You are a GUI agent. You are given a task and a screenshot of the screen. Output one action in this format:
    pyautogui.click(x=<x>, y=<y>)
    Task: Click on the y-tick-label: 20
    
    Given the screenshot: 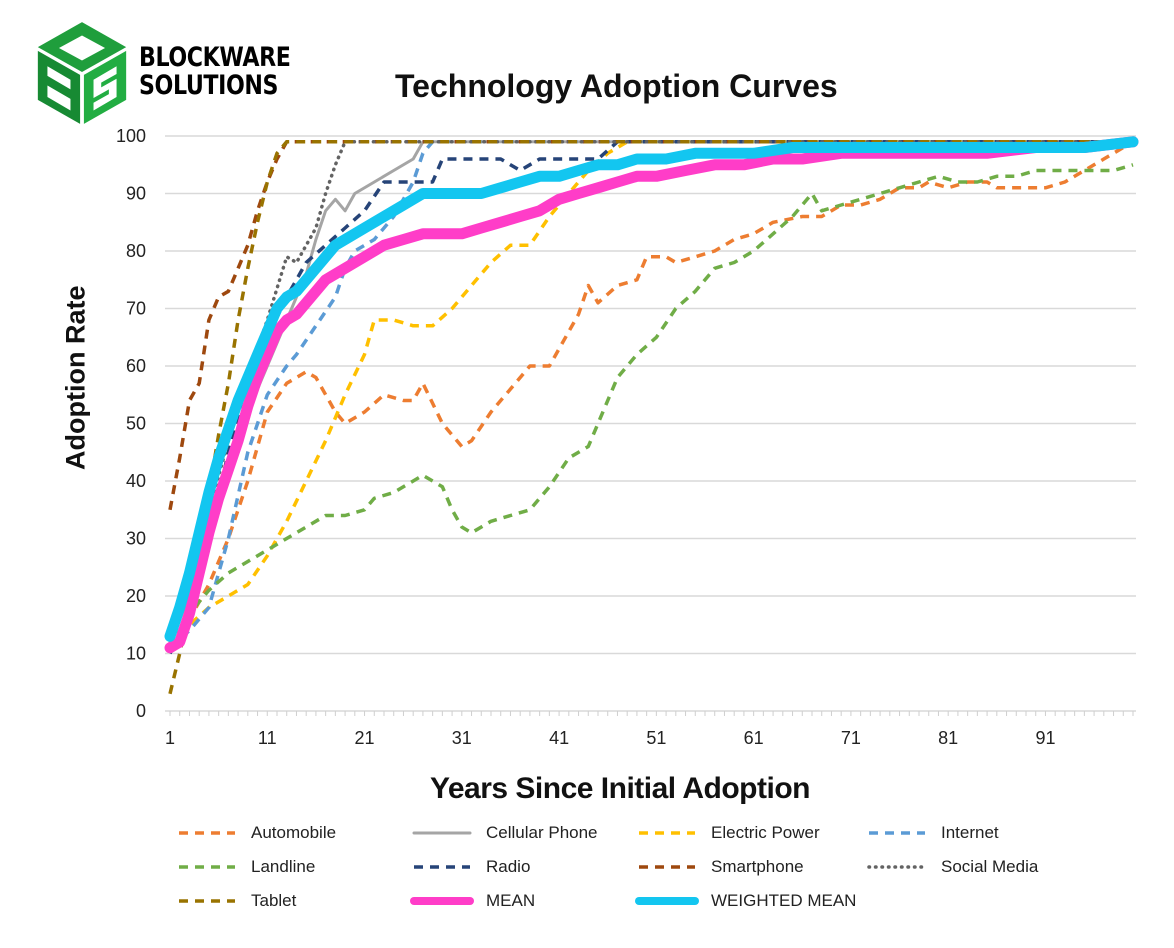 What is the action you would take?
    pyautogui.click(x=136, y=596)
    